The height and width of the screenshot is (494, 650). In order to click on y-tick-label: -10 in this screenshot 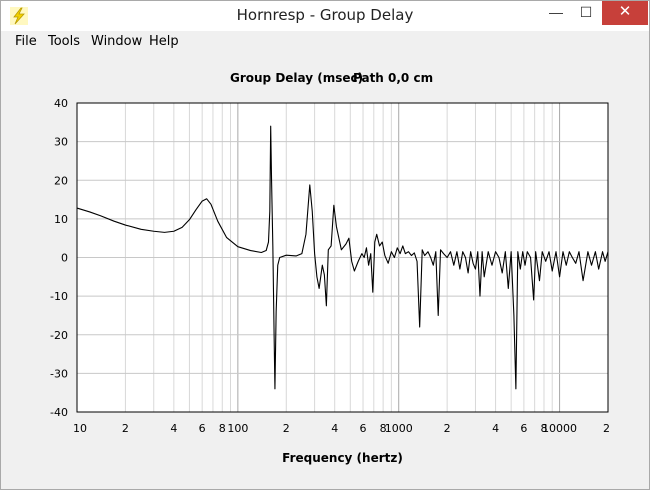, I will do `click(59, 296)`.